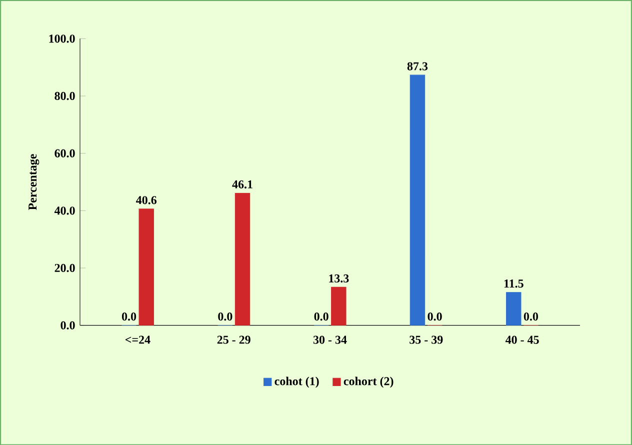 This screenshot has width=632, height=445. I want to click on x-tick-label: 30 - 34, so click(330, 340).